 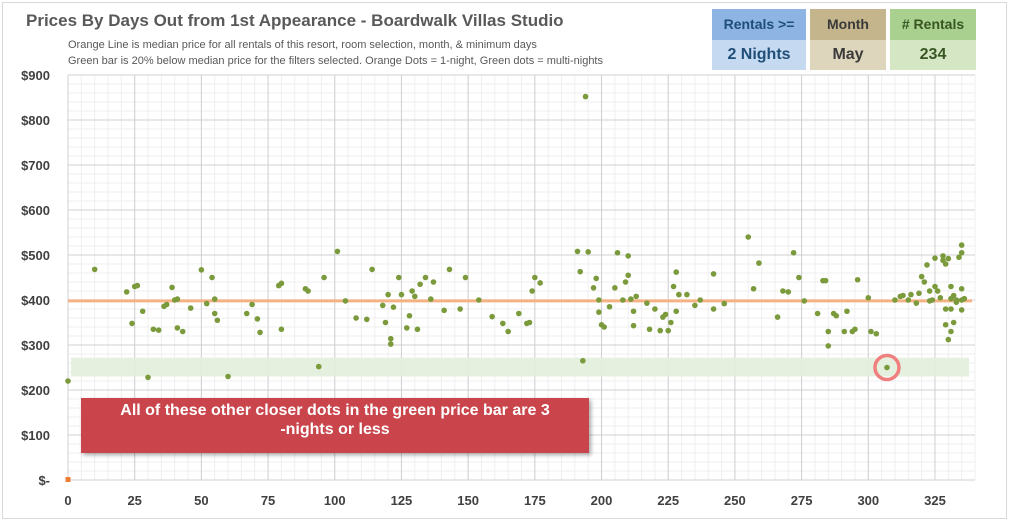 I want to click on rentals-filter: Rentals >= 2 Nights, so click(x=759, y=39).